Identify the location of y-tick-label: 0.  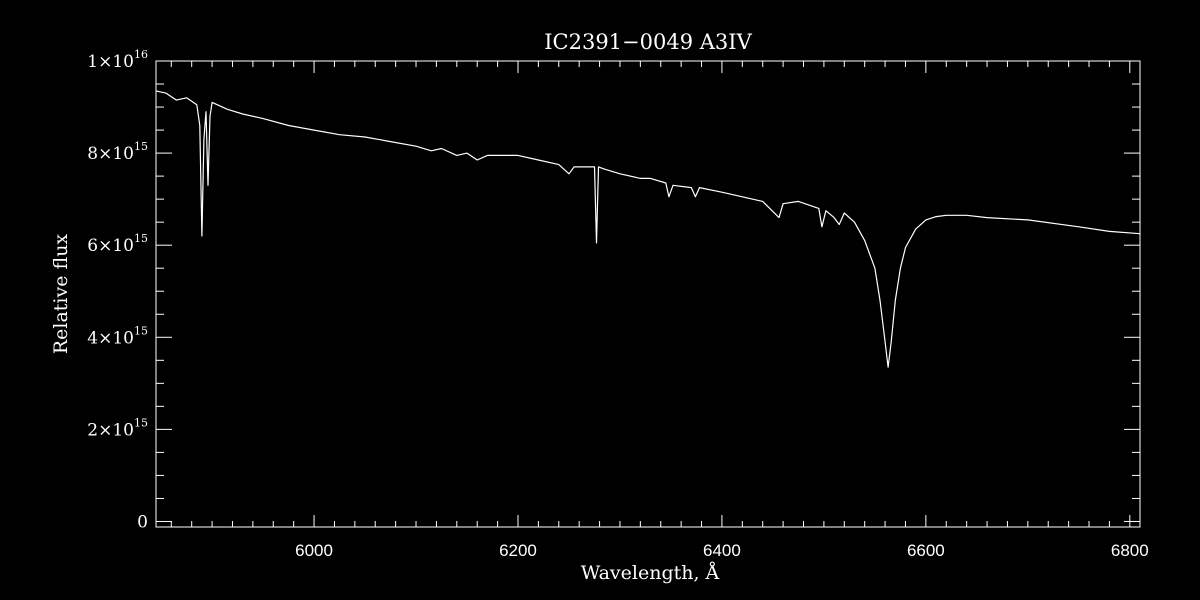
(142, 522).